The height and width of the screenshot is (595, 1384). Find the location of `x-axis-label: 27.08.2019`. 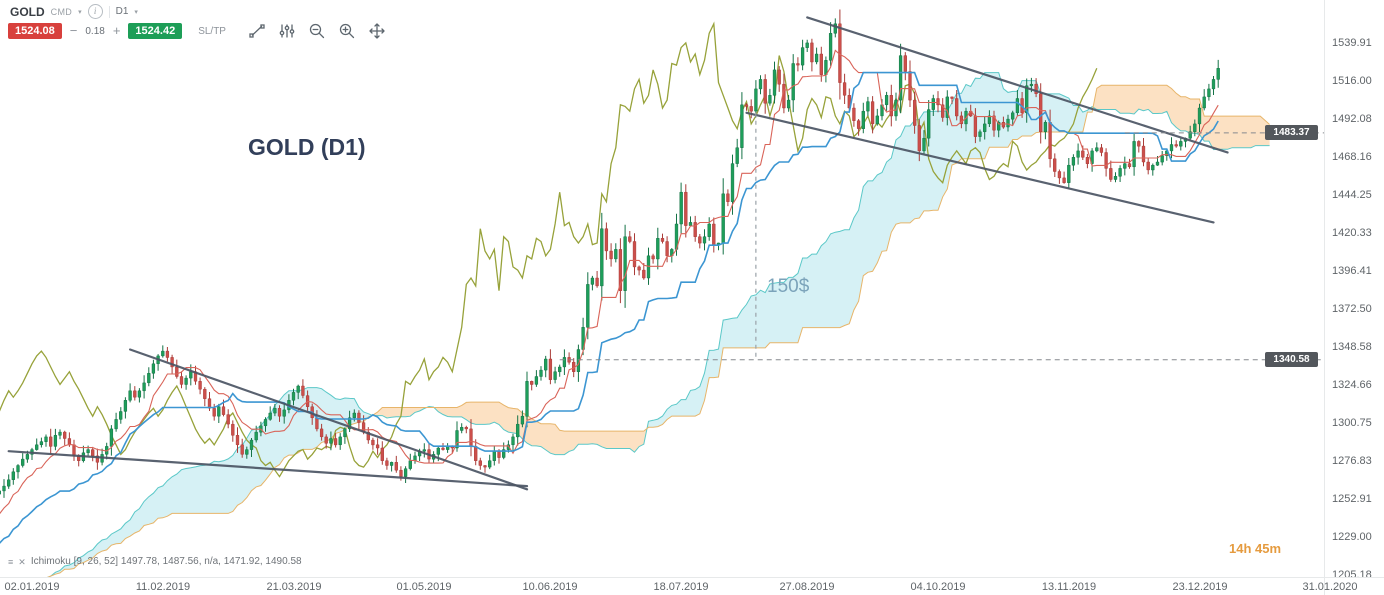

x-axis-label: 27.08.2019 is located at coordinates (807, 587).